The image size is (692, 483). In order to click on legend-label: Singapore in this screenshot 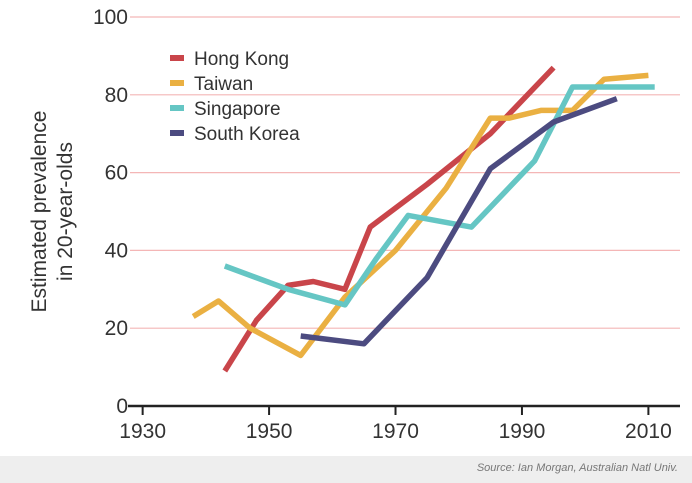, I will do `click(237, 109)`.